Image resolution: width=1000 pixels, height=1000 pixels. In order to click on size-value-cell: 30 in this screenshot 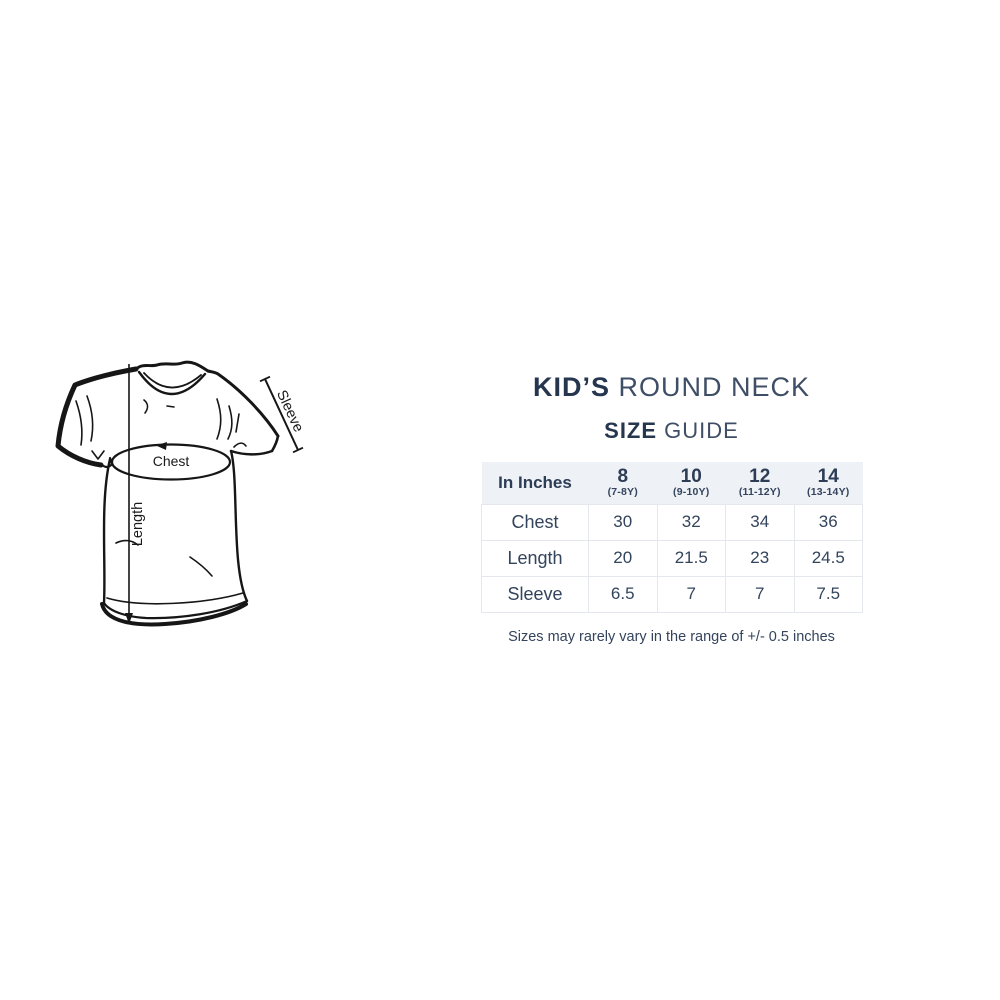, I will do `click(623, 522)`.